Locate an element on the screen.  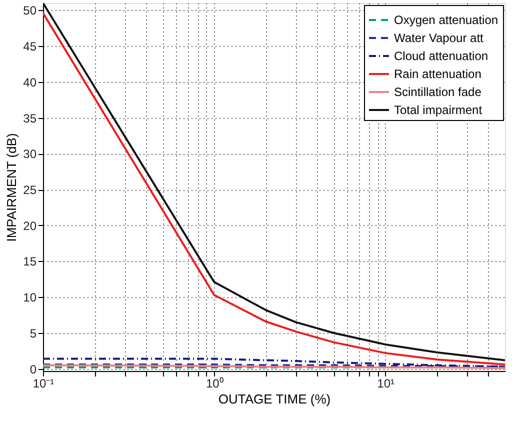
y-tick-label: 20 is located at coordinates (30, 225).